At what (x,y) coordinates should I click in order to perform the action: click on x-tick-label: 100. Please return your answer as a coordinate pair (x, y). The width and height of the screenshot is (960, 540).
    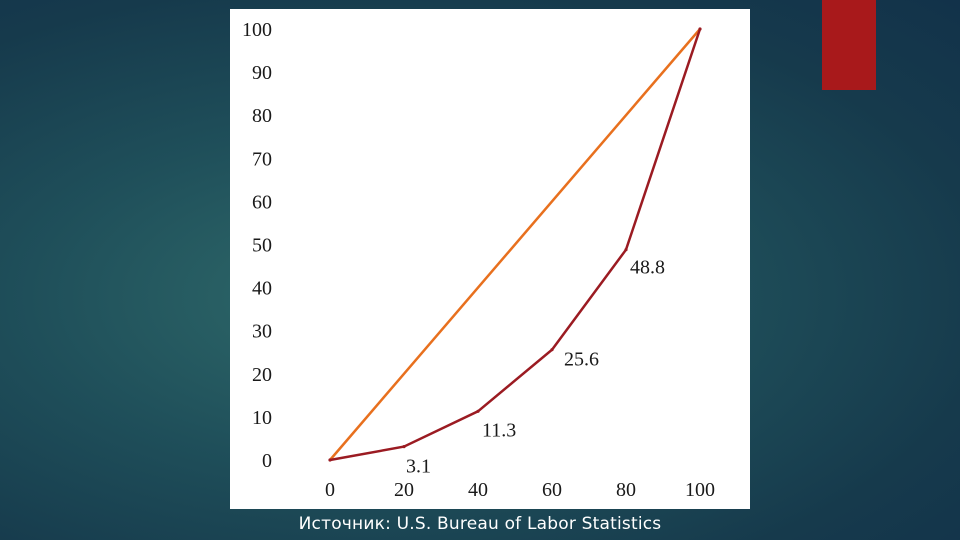
    Looking at the image, I should click on (700, 490).